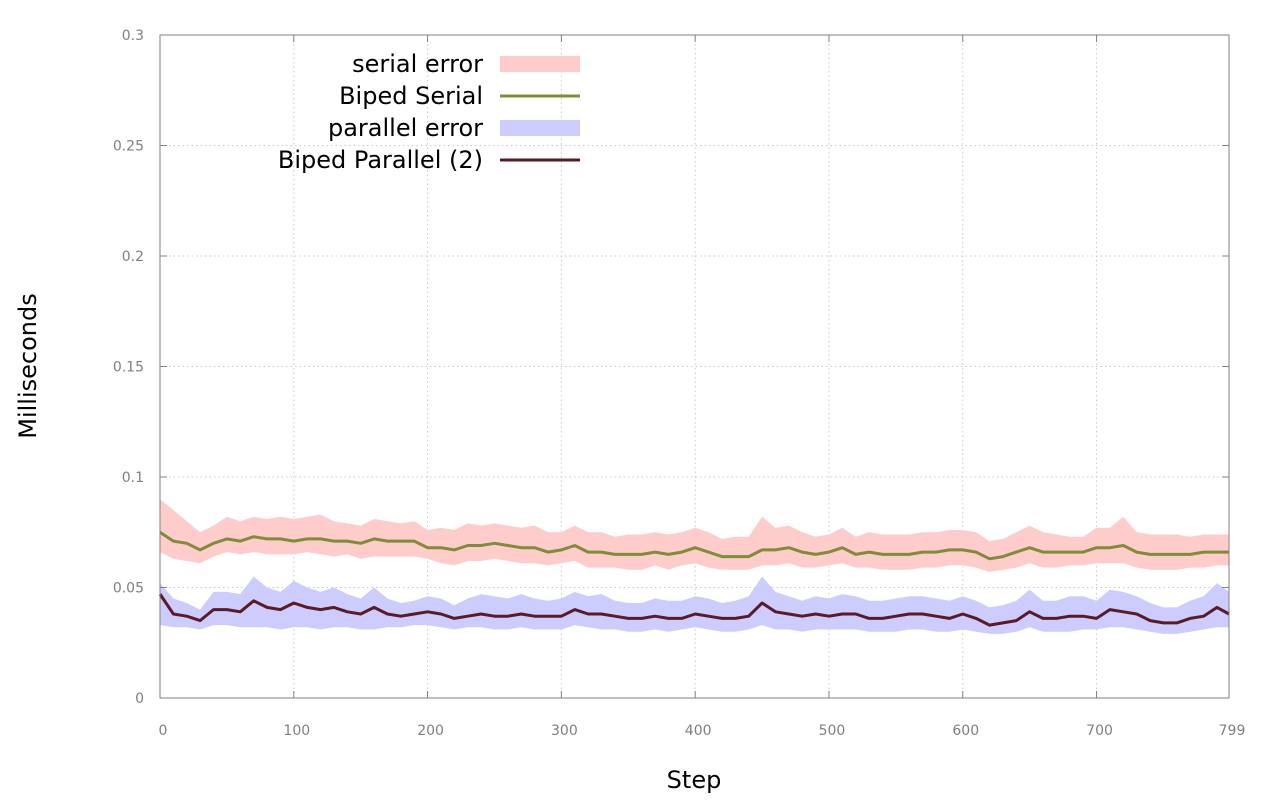 The width and height of the screenshot is (1280, 800). What do you see at coordinates (965, 731) in the screenshot?
I see `x-tick-label: 600` at bounding box center [965, 731].